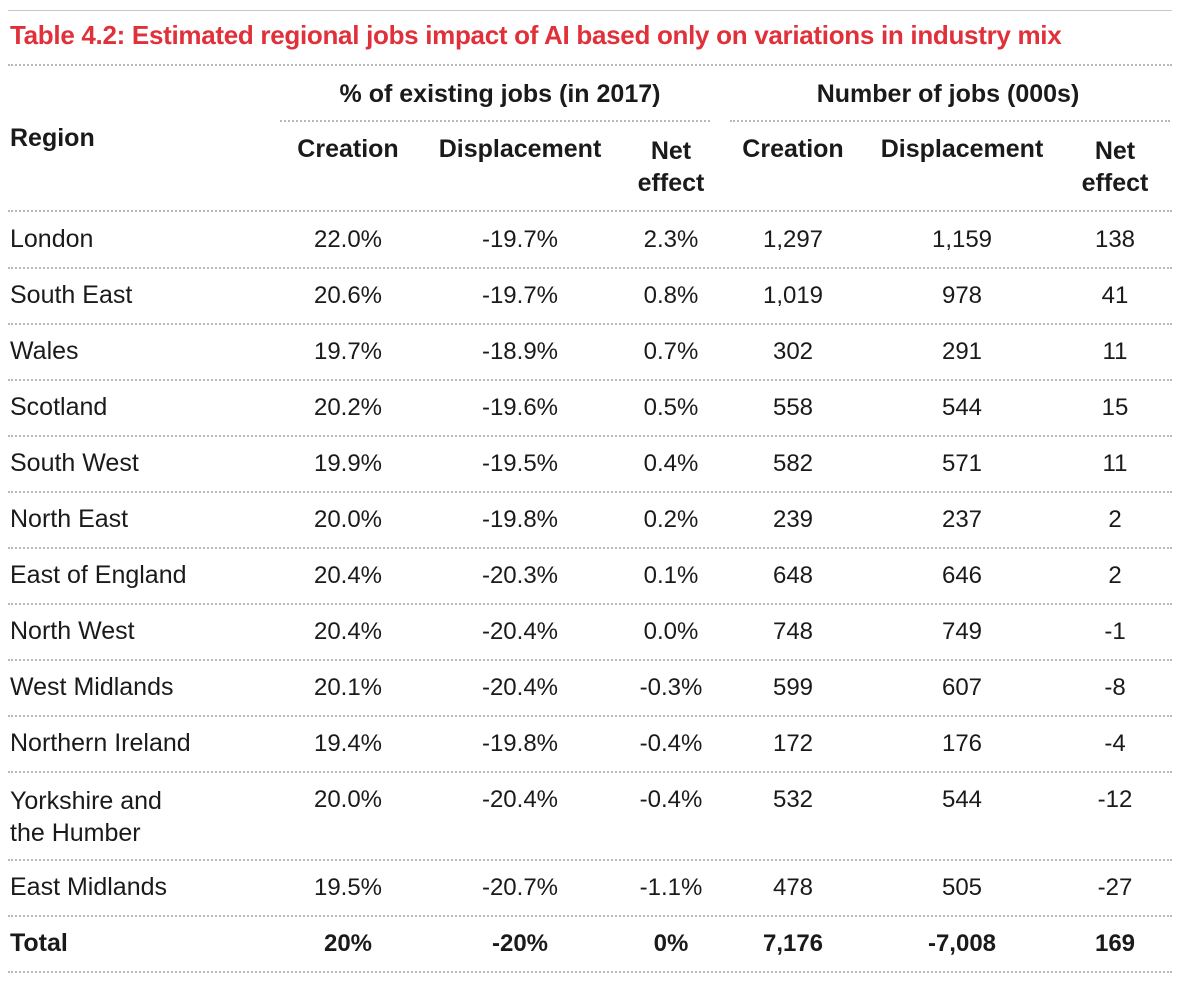  I want to click on region-line1: Total, so click(39, 943).